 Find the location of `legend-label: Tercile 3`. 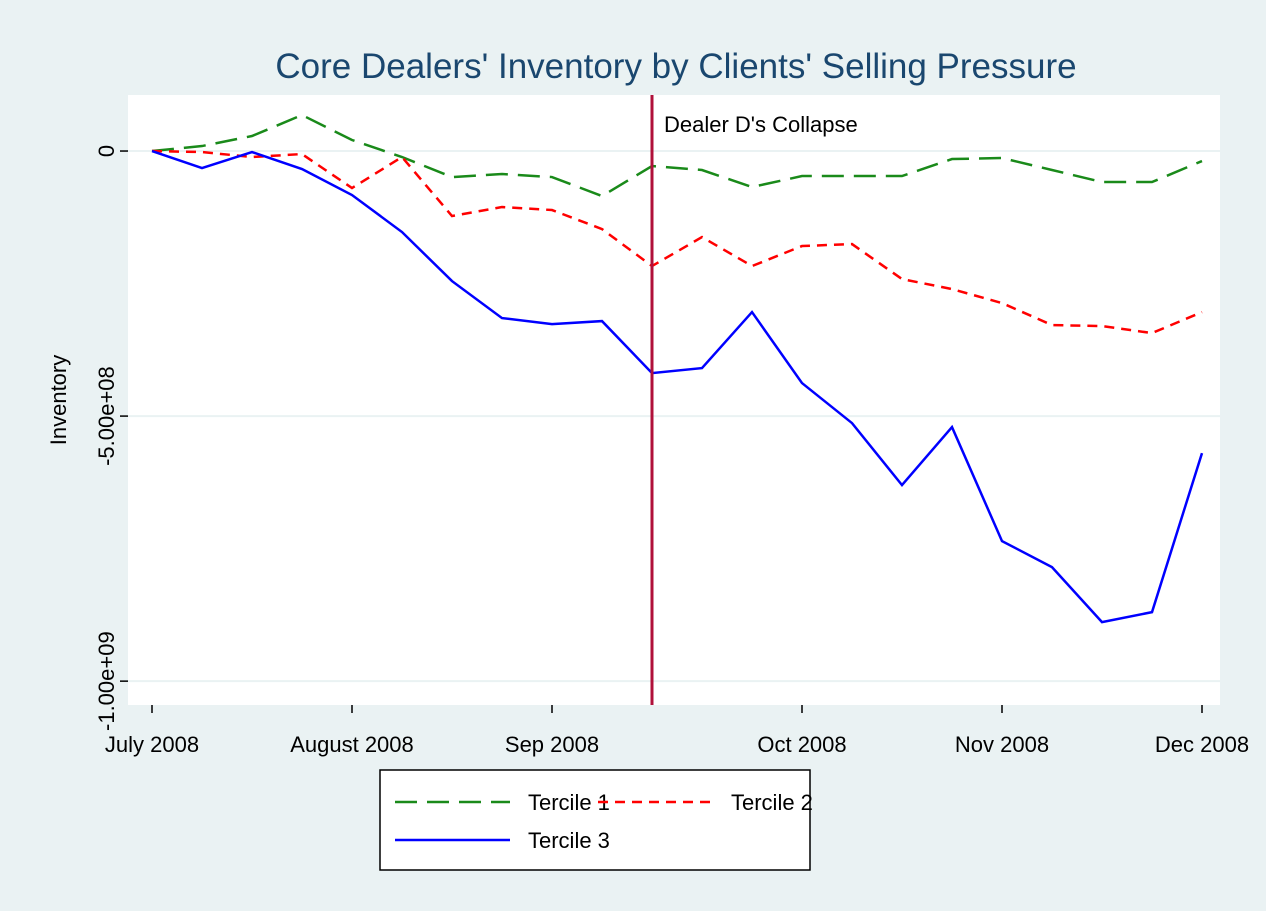

legend-label: Tercile 3 is located at coordinates (569, 840).